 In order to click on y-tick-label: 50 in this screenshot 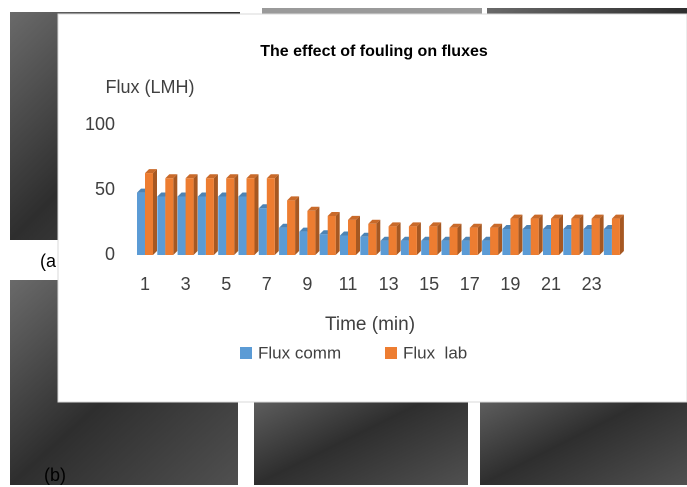, I will do `click(105, 189)`.